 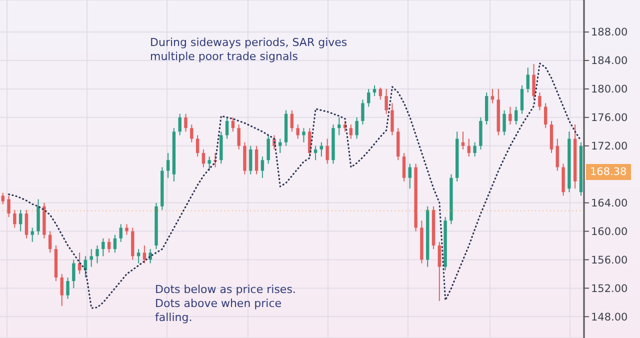 What do you see at coordinates (609, 90) in the screenshot?
I see `y-tick-label: 180.00` at bounding box center [609, 90].